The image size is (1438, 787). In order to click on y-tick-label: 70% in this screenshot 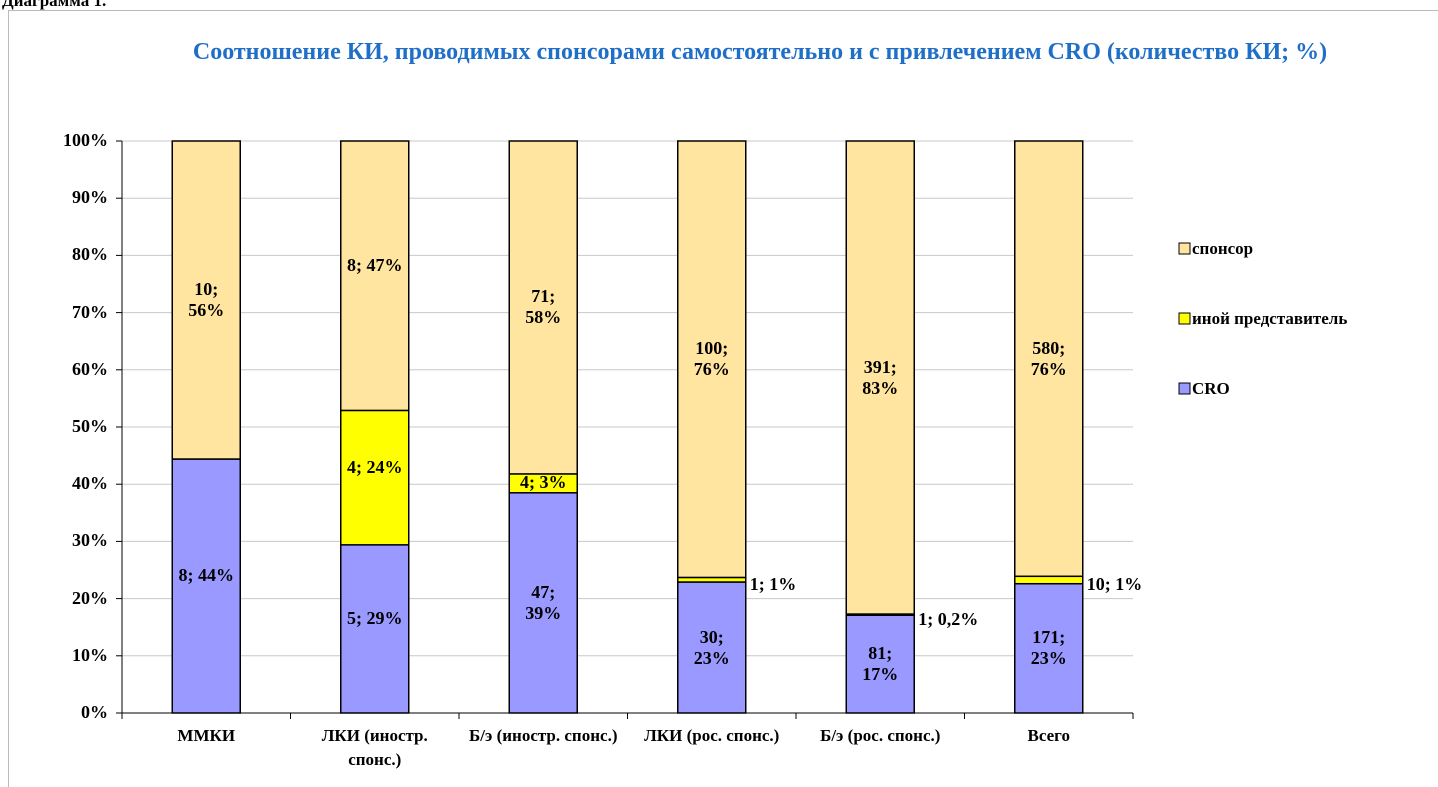, I will do `click(90, 311)`.